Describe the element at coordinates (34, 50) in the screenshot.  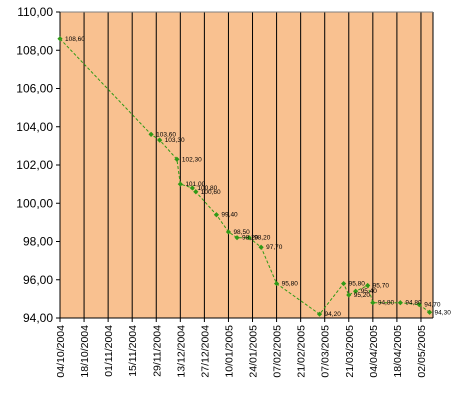
I see `y-tick-label: 108,00` at that location.